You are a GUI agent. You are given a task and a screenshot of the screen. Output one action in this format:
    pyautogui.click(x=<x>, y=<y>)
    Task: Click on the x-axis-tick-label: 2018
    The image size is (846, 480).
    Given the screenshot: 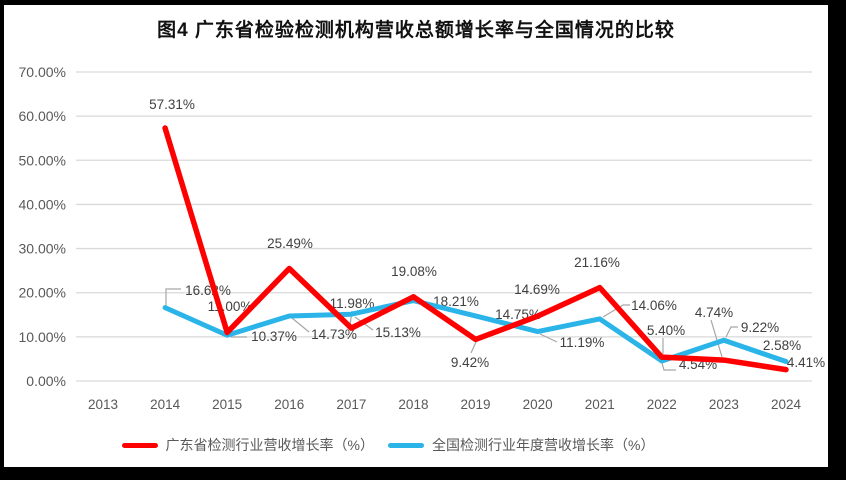 What is the action you would take?
    pyautogui.click(x=413, y=404)
    